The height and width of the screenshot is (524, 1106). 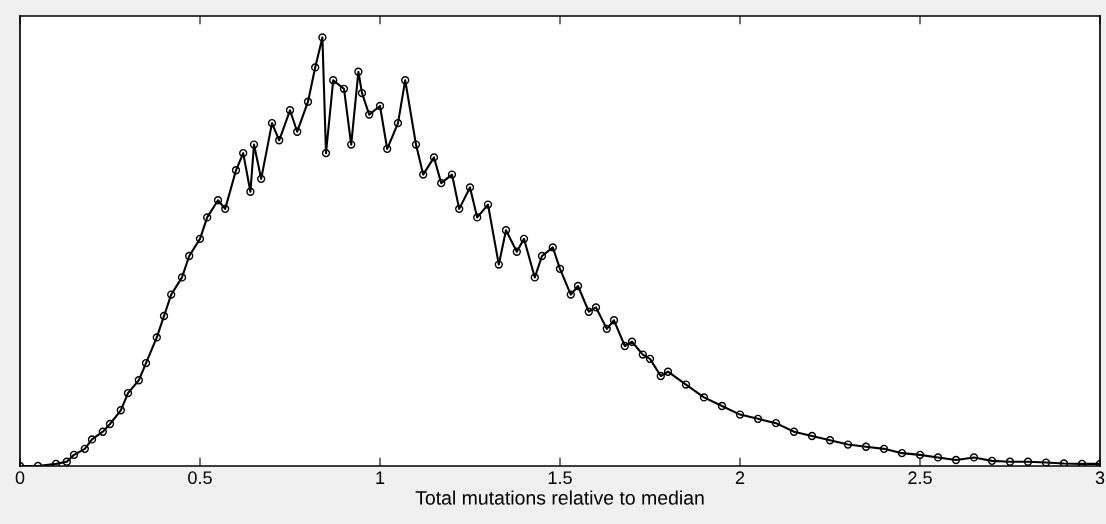 I want to click on x-tick-label: 2, so click(x=740, y=477).